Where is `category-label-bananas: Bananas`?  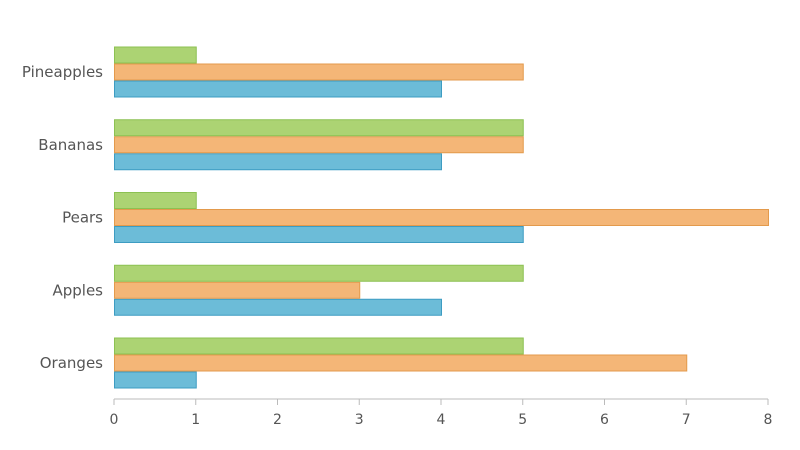 category-label-bananas: Bananas is located at coordinates (70, 145).